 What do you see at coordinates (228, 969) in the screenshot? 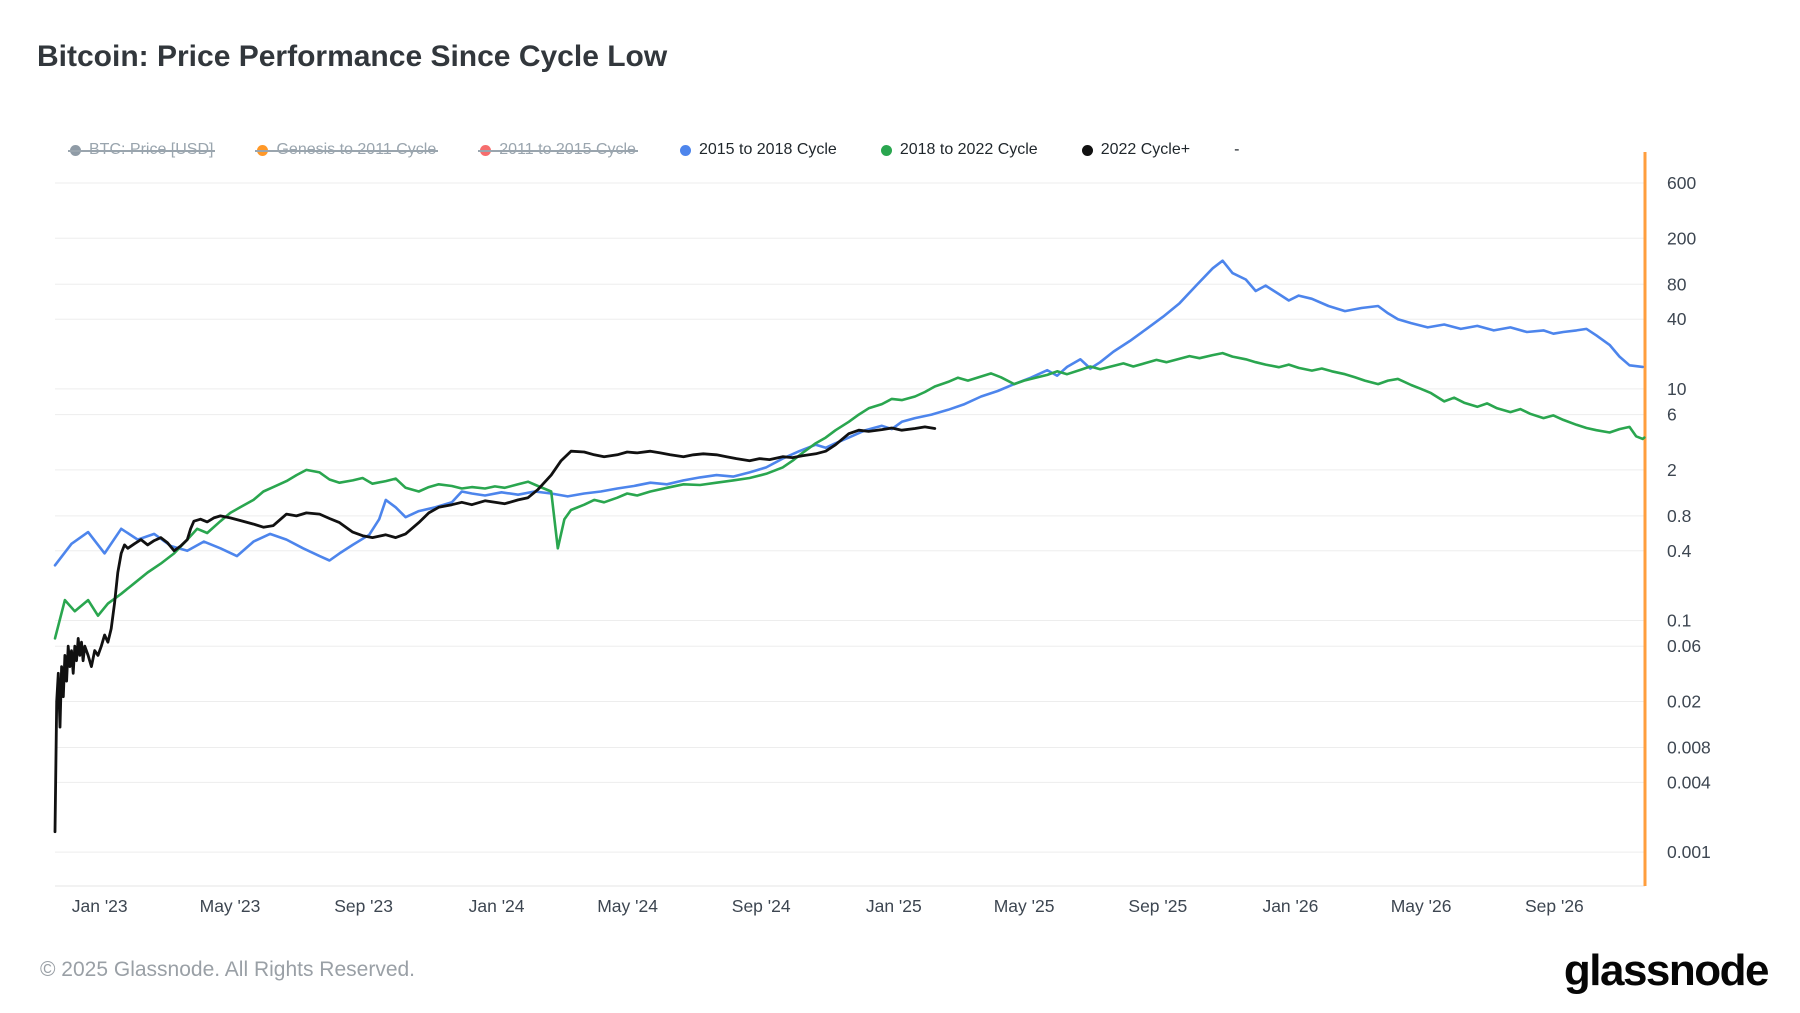
I see `copyright-text: © 2025 Glassnode. All Rights Reserved.` at bounding box center [228, 969].